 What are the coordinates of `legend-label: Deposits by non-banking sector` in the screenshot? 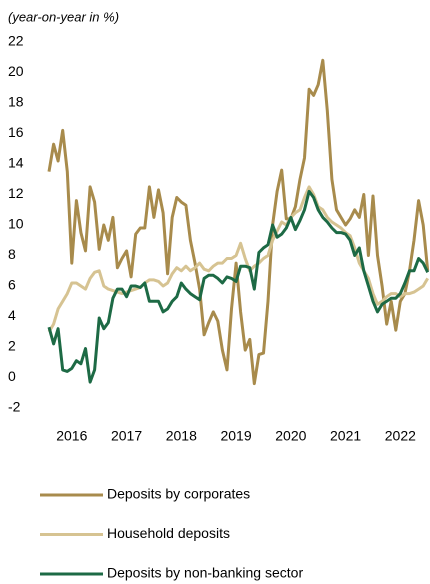 It's located at (205, 573).